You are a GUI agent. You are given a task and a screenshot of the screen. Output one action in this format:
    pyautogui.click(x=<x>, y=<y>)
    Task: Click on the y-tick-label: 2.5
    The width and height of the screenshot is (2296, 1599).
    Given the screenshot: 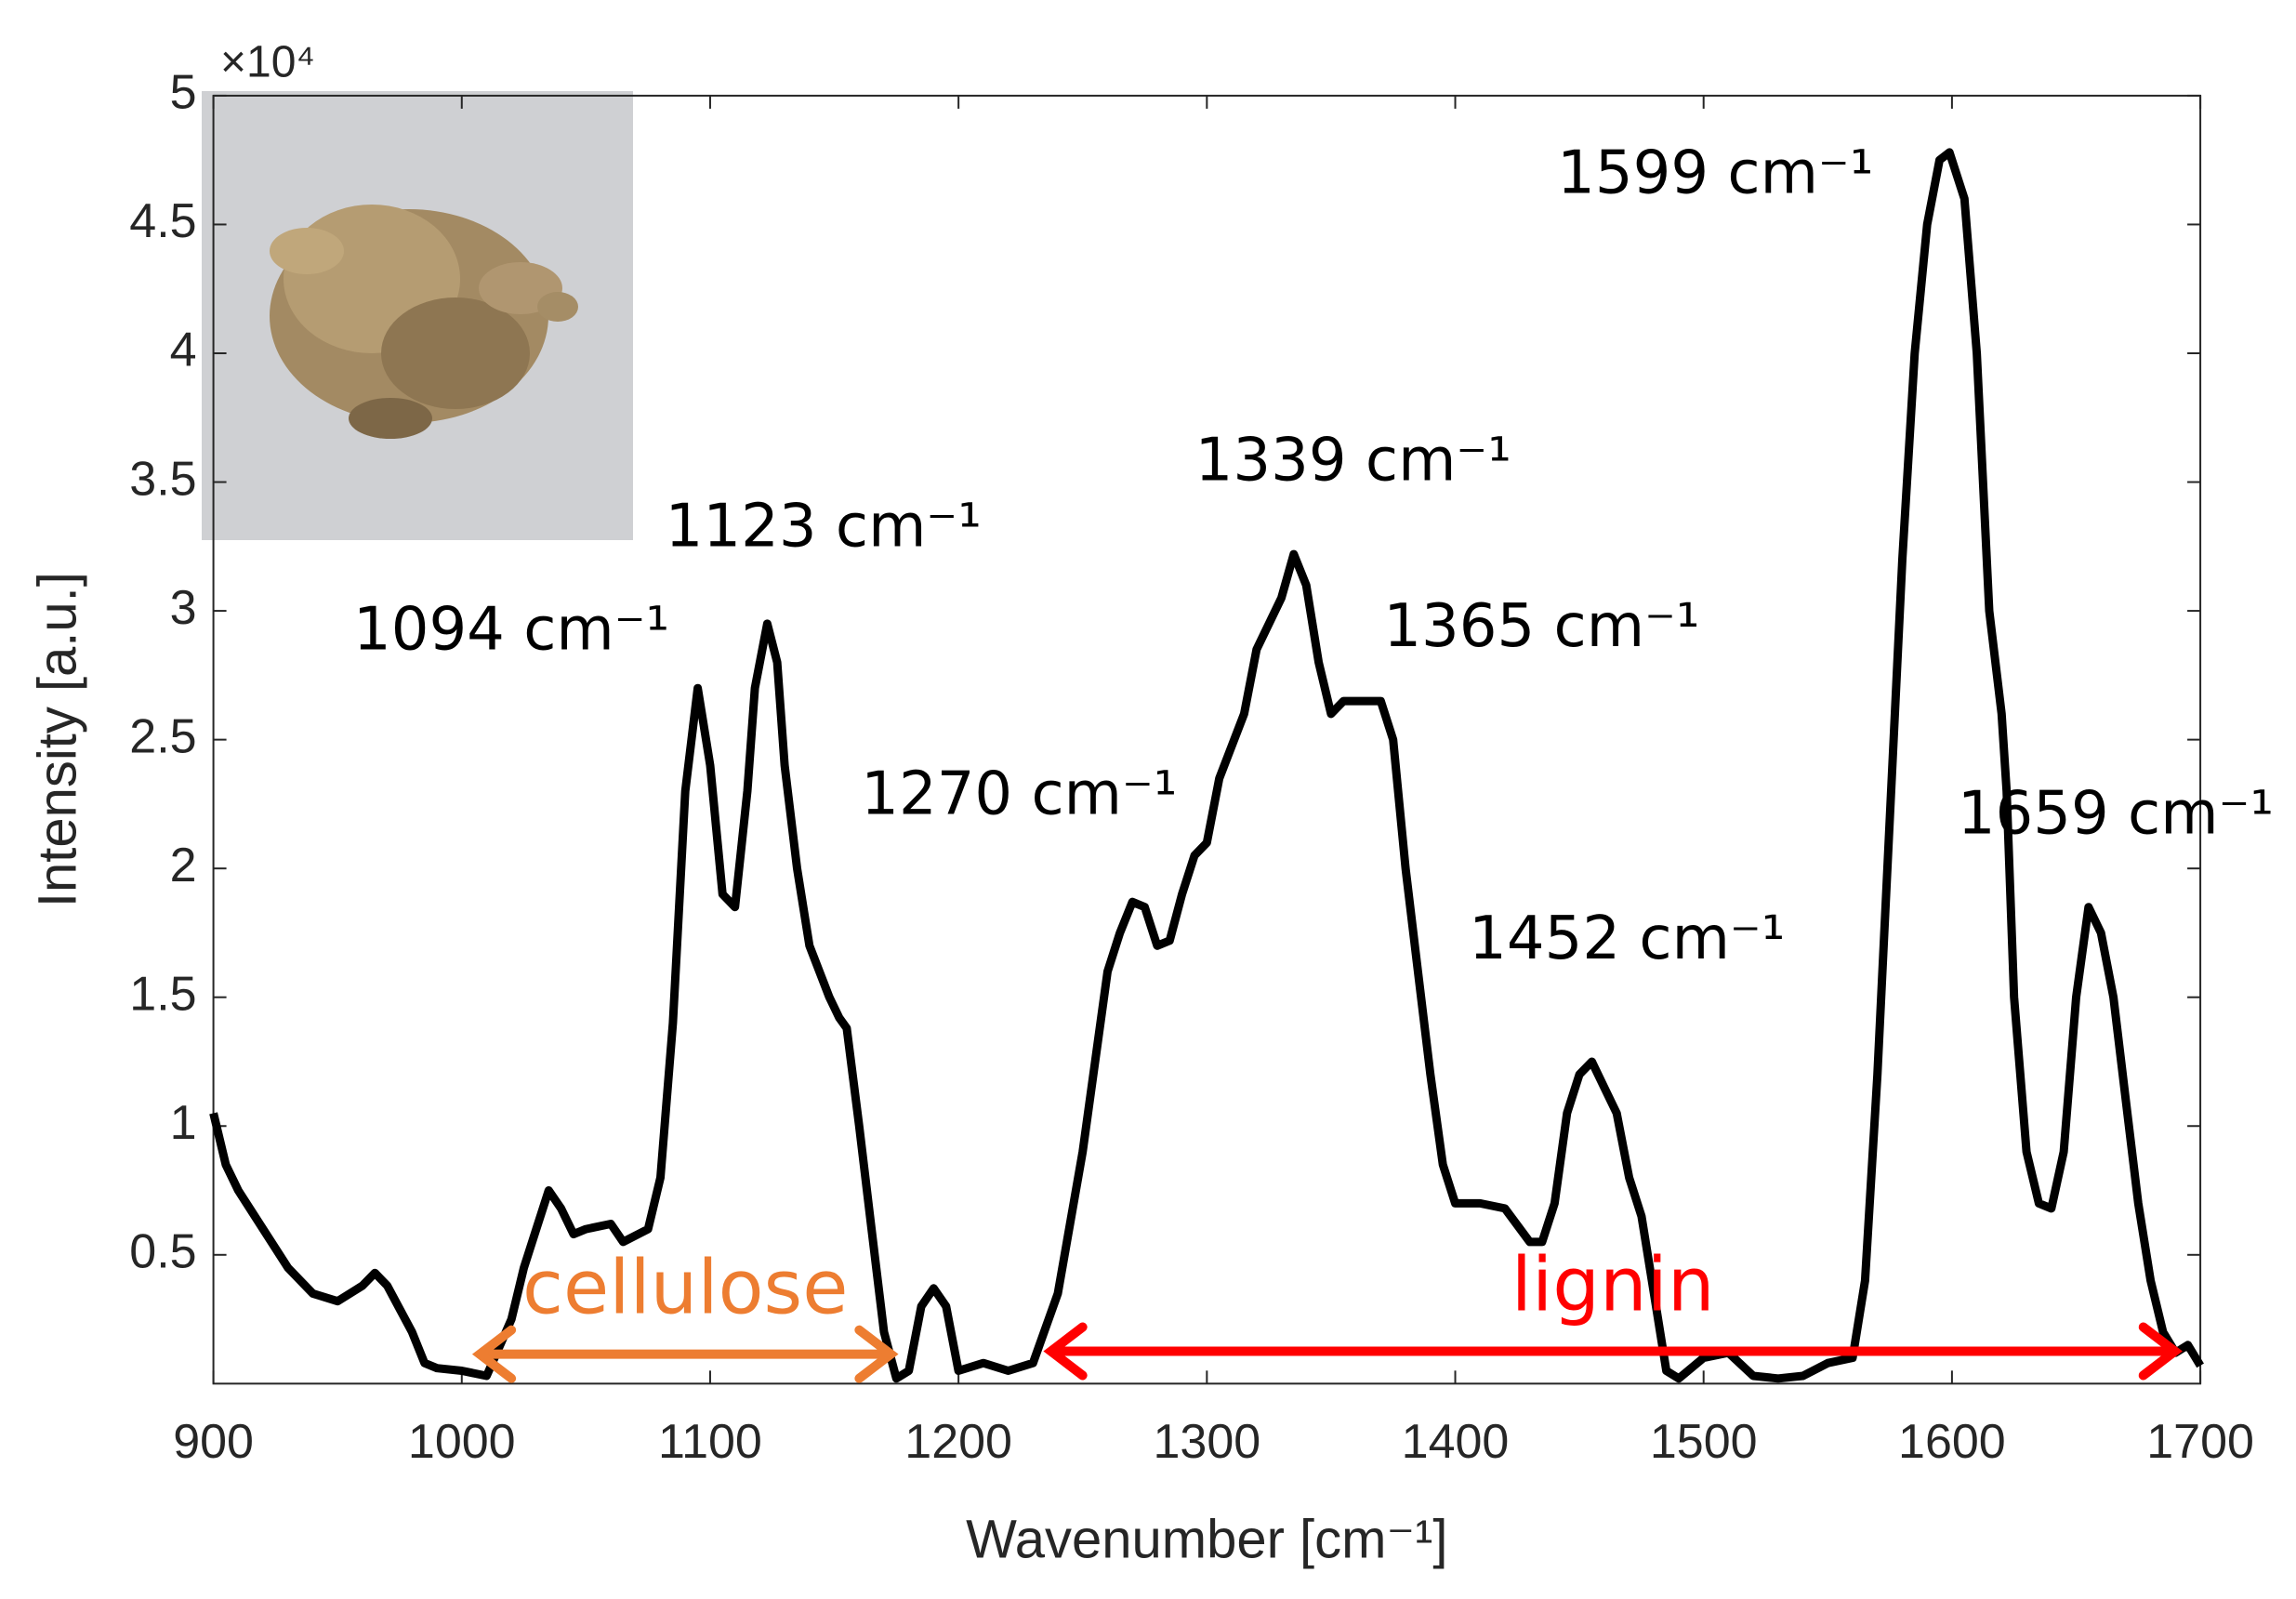 What is the action you would take?
    pyautogui.click(x=163, y=736)
    